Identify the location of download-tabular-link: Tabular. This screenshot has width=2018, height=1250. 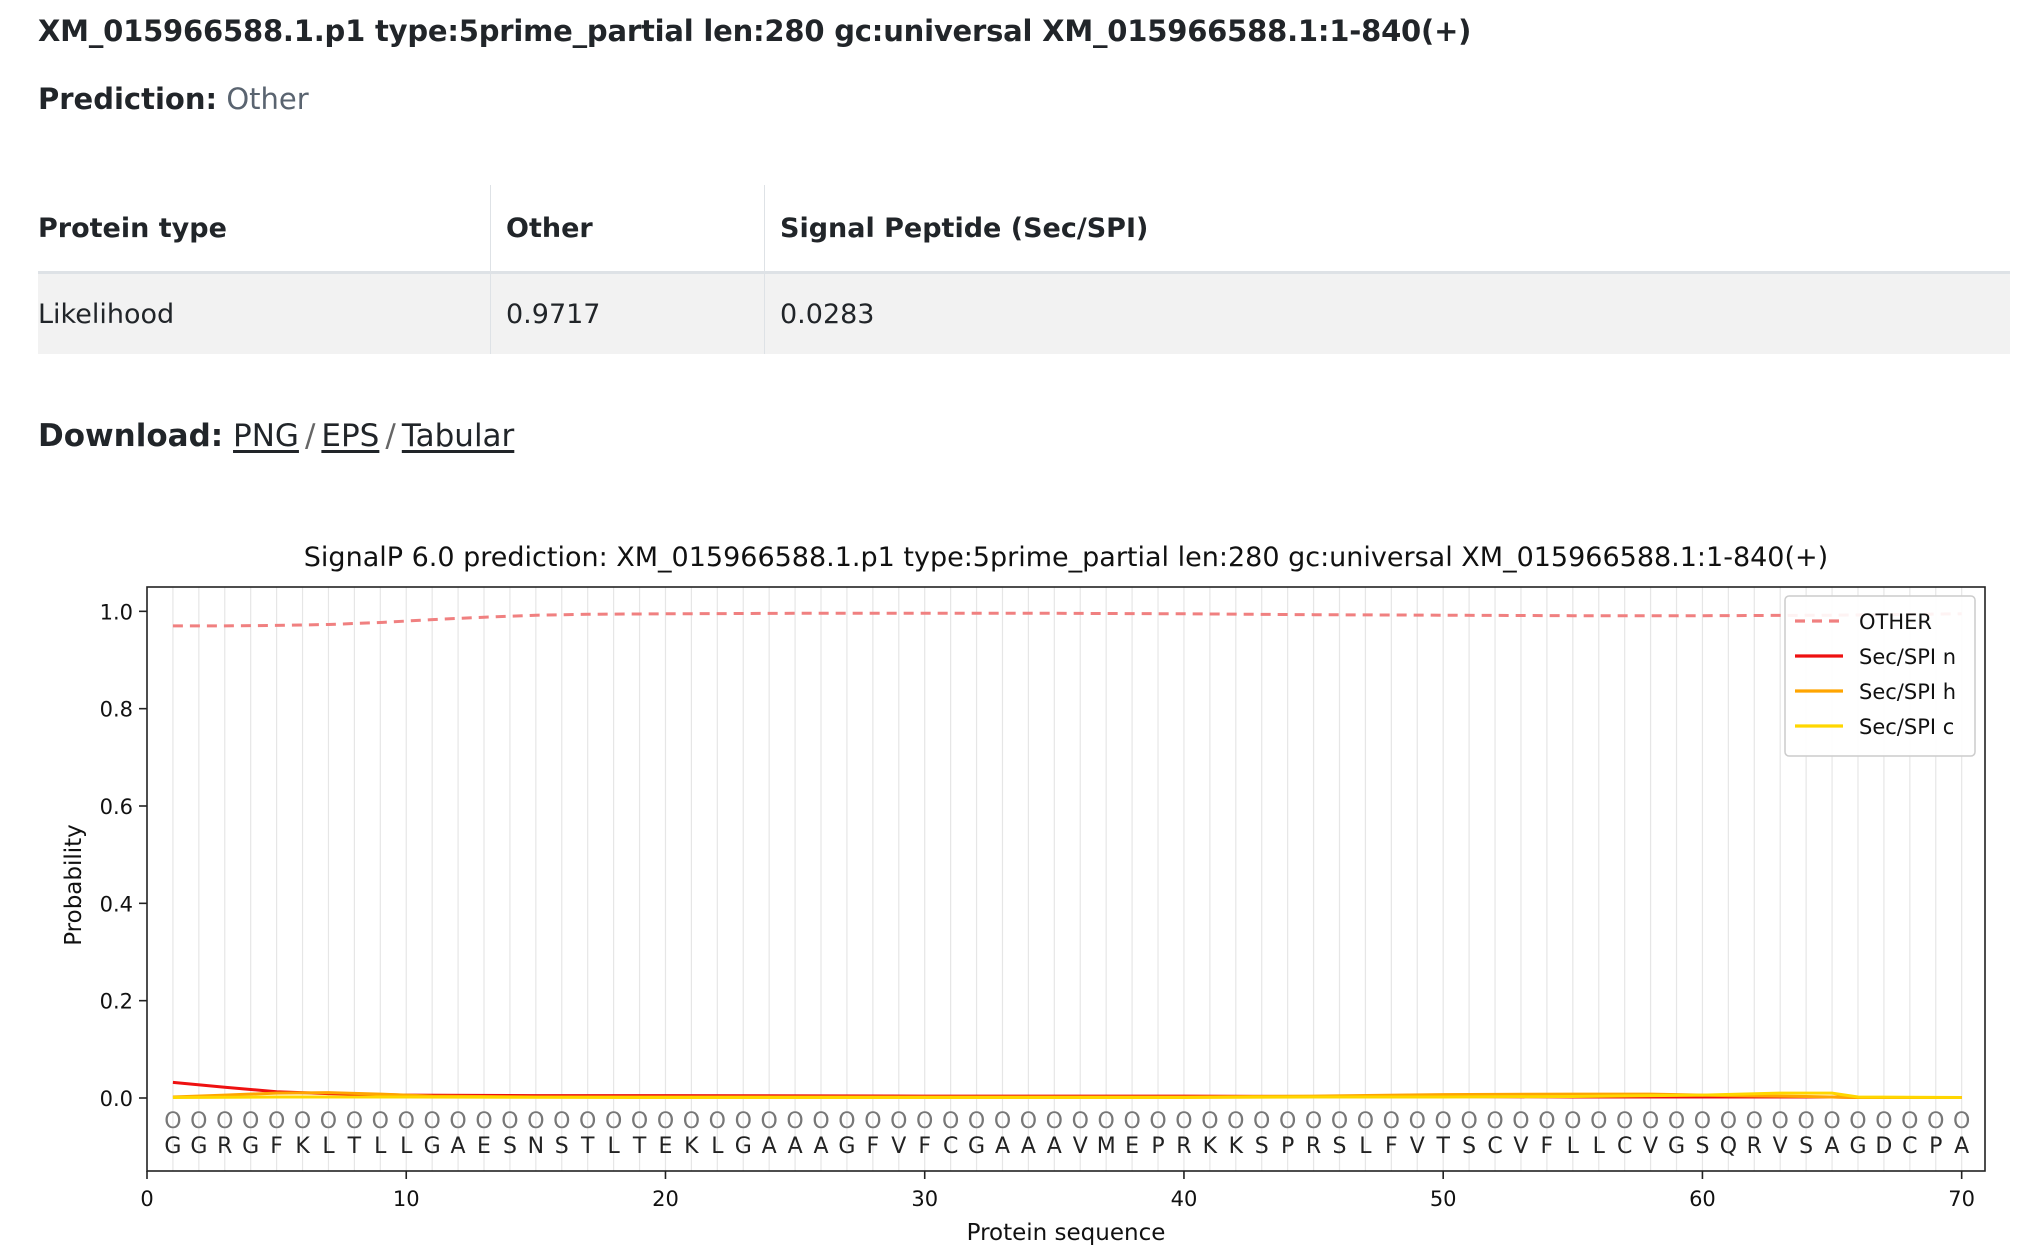
(458, 436).